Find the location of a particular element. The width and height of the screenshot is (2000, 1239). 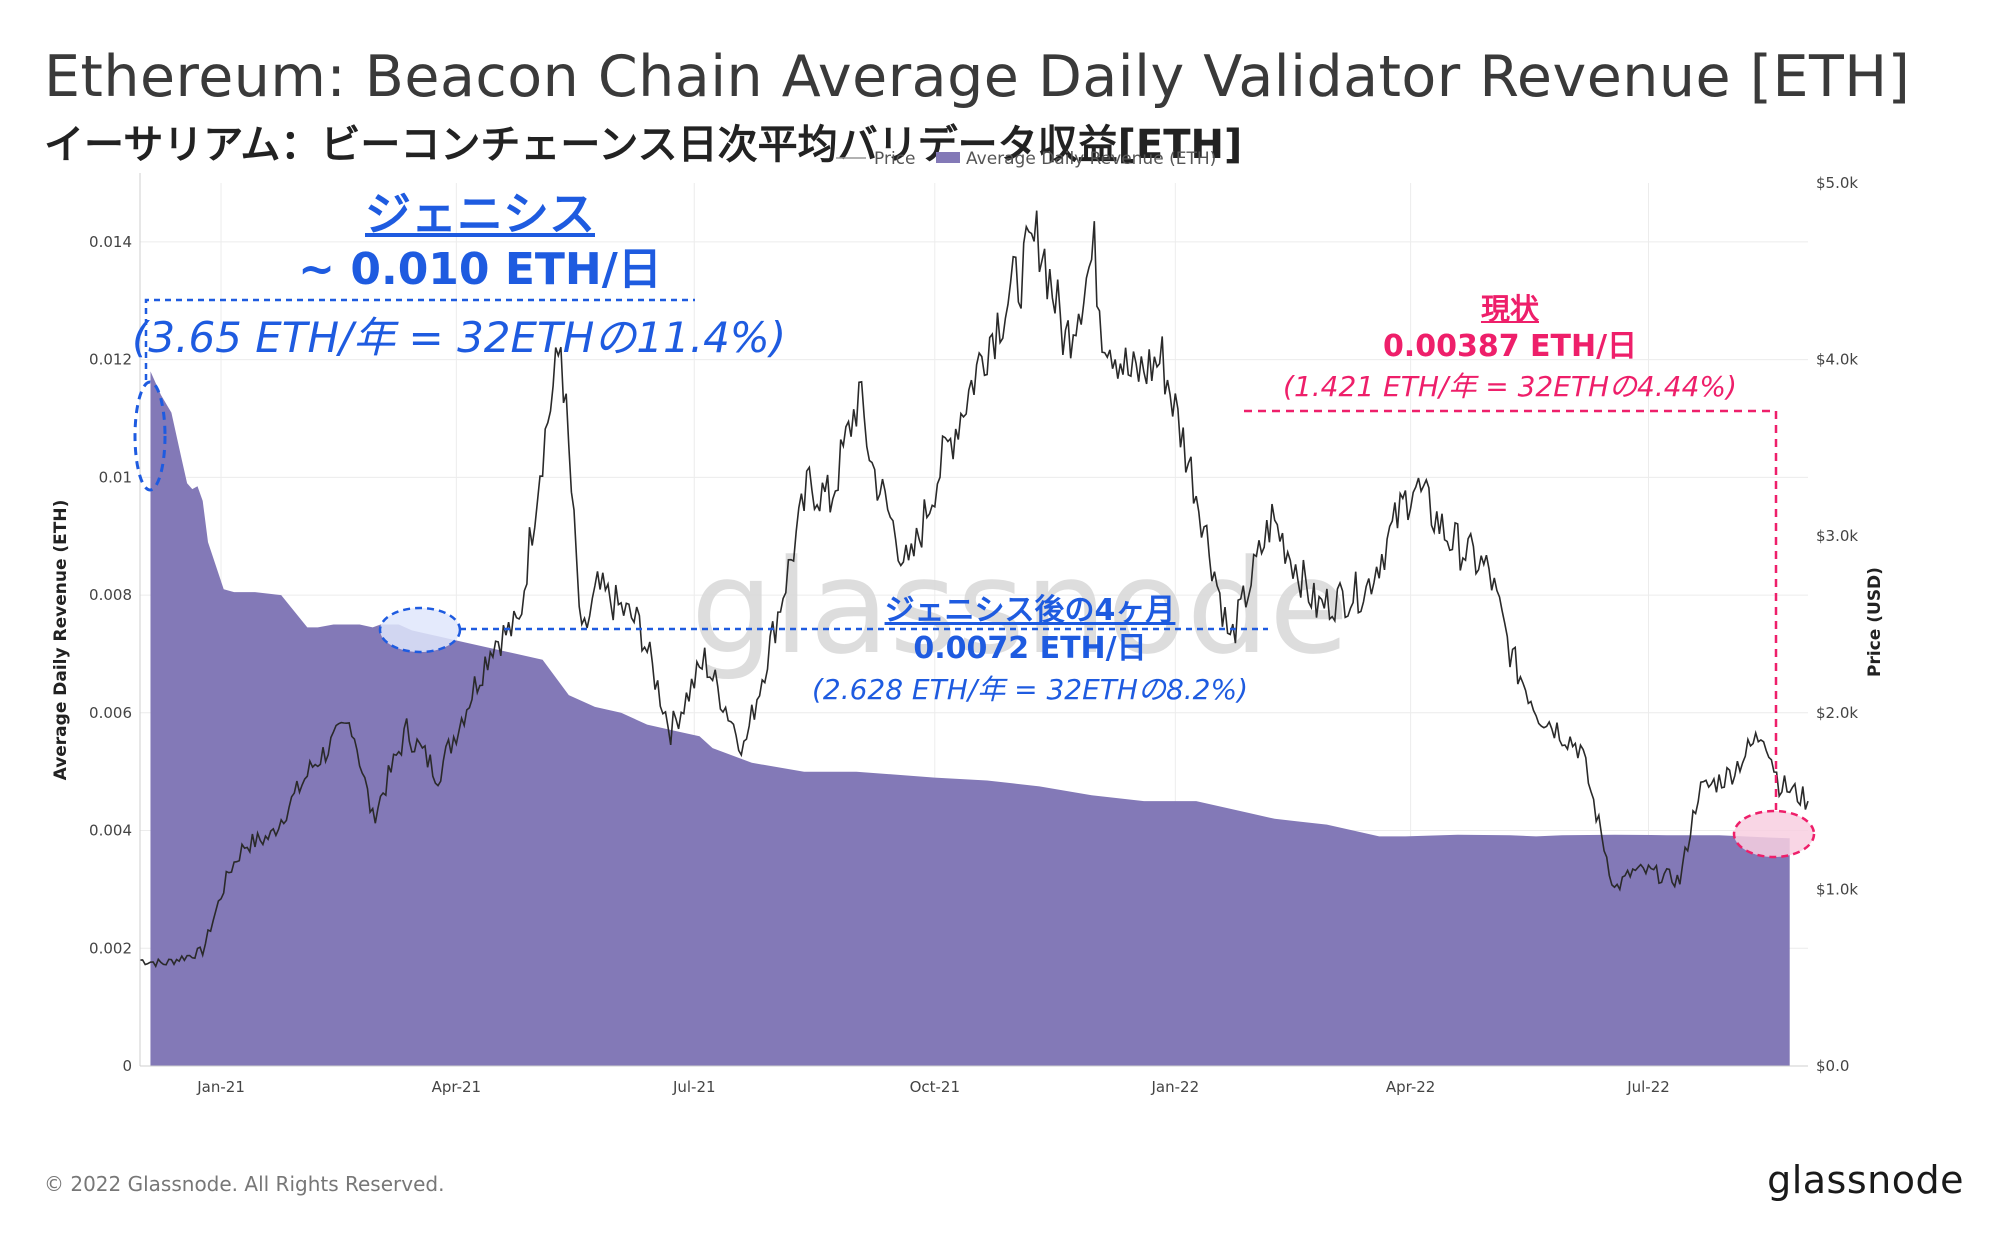

after-genesis-title: ジェニシス後の4ヶ月 is located at coordinates (1030, 610).